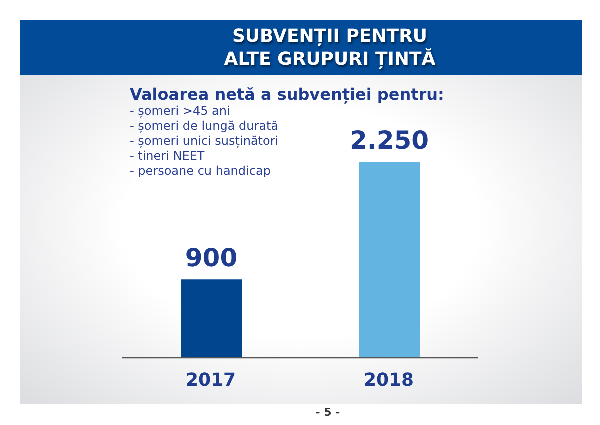 This screenshot has height=425, width=600. Describe the element at coordinates (204, 141) in the screenshot. I see `text: - șomeri unici susținători` at that location.